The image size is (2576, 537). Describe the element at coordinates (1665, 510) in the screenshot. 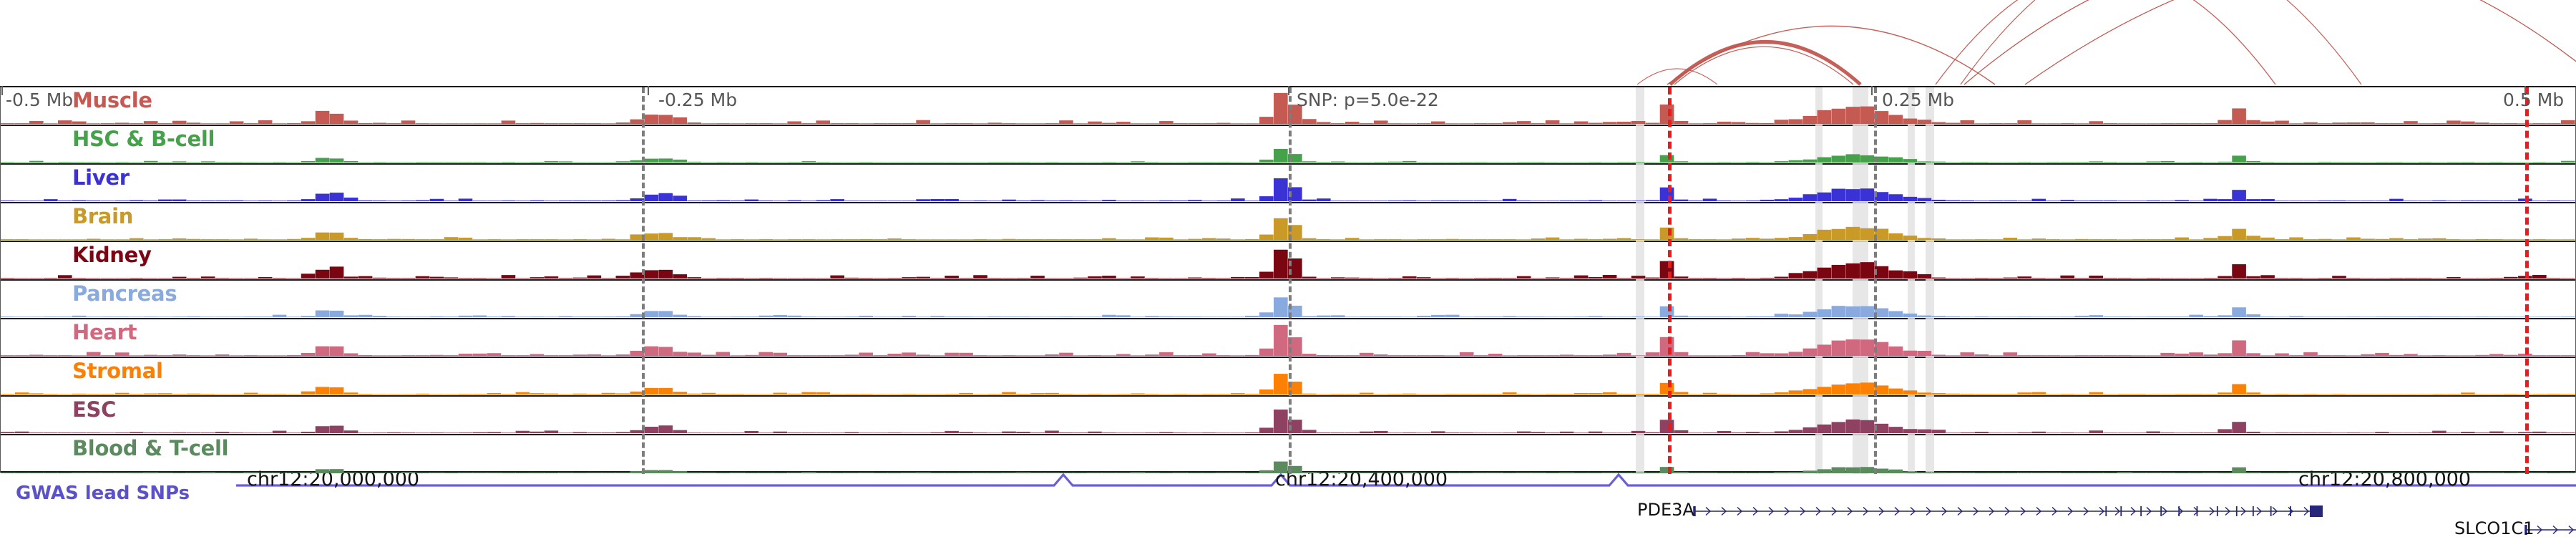

I see `gene-name-label: PDE3A` at that location.